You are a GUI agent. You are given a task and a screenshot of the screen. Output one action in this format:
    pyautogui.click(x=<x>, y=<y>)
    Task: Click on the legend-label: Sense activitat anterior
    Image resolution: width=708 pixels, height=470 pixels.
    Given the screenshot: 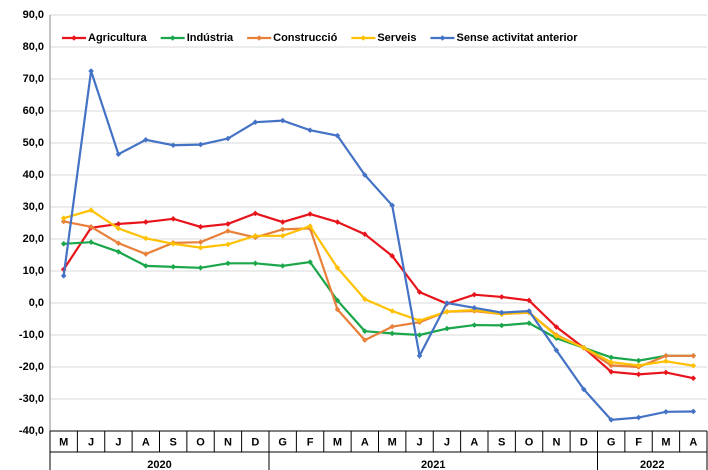 What is the action you would take?
    pyautogui.click(x=517, y=38)
    